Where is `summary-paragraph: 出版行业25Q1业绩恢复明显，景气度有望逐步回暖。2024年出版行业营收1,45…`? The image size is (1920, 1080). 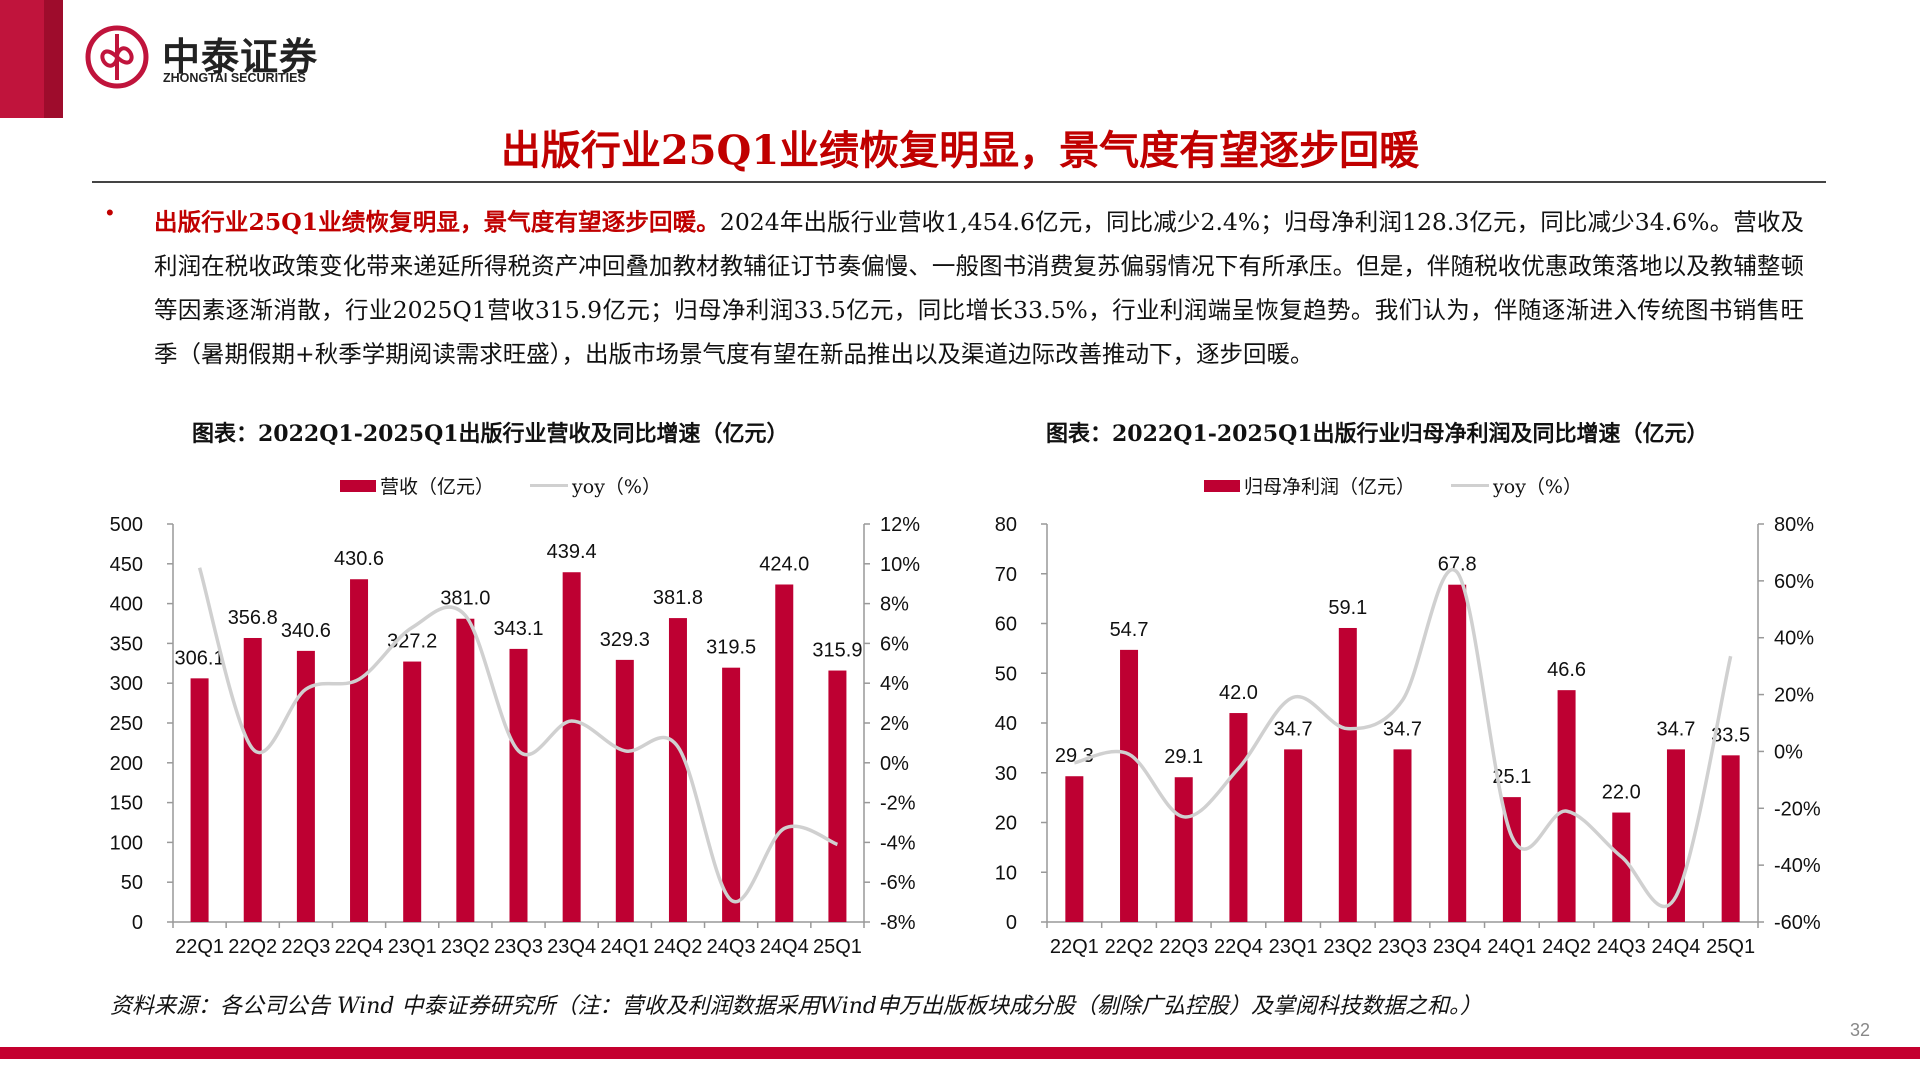 summary-paragraph: 出版行业25Q1业绩恢复明显，景气度有望逐步回暖。2024年出版行业营收1,45… is located at coordinates (979, 288).